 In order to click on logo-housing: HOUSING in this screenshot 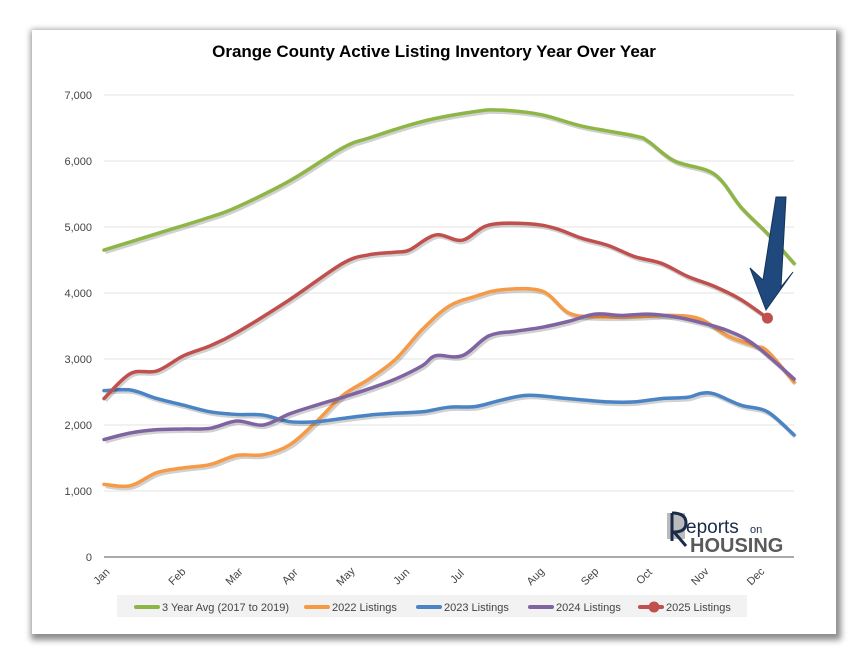, I will do `click(736, 546)`.